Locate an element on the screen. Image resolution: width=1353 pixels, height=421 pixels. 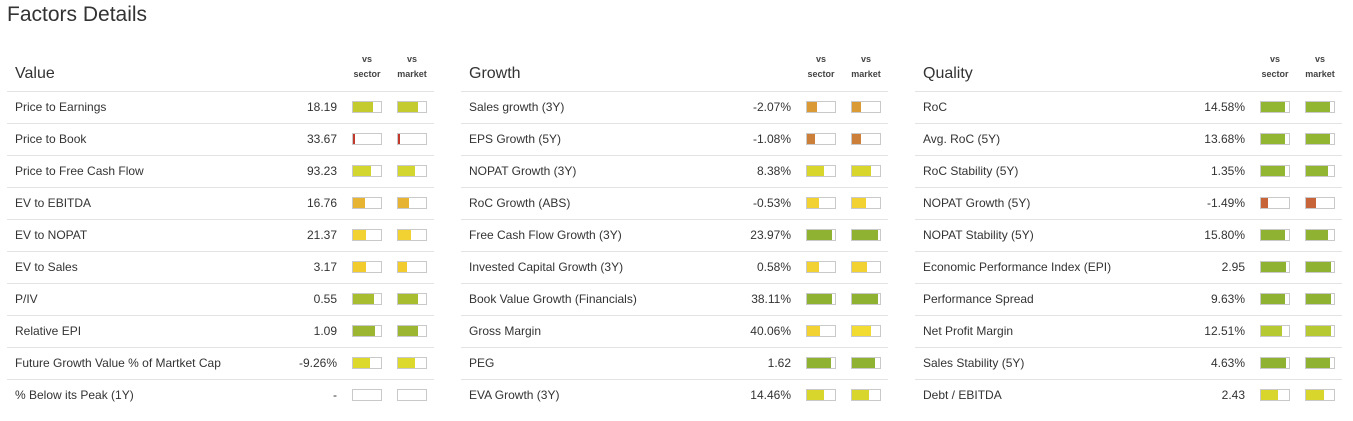
column-header-market-label: market is located at coordinates (1320, 74).